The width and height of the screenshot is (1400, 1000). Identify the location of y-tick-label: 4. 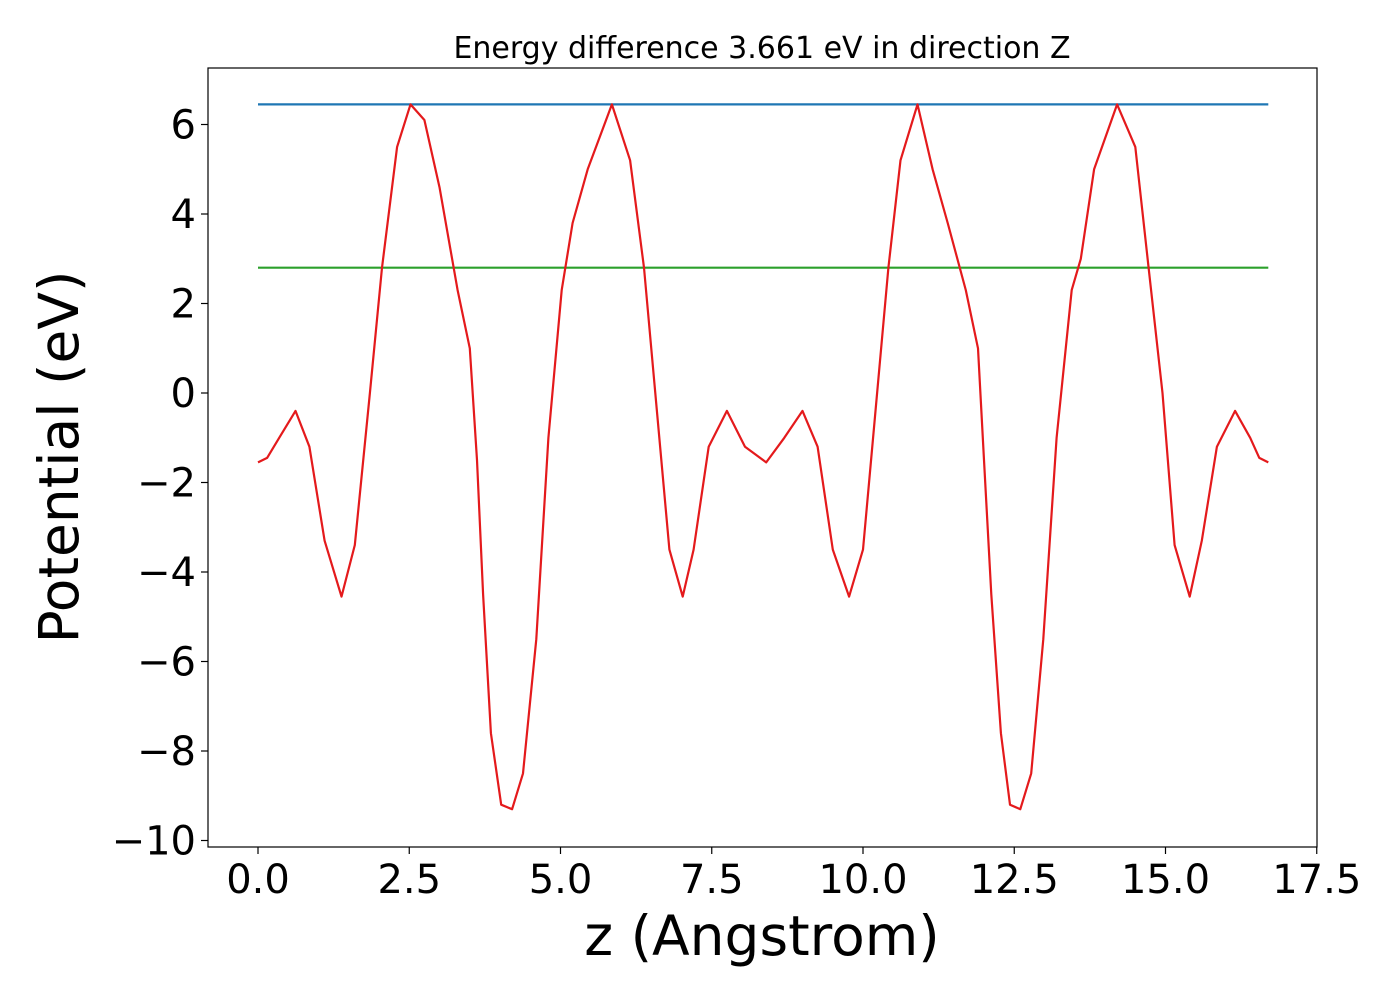
(183, 215).